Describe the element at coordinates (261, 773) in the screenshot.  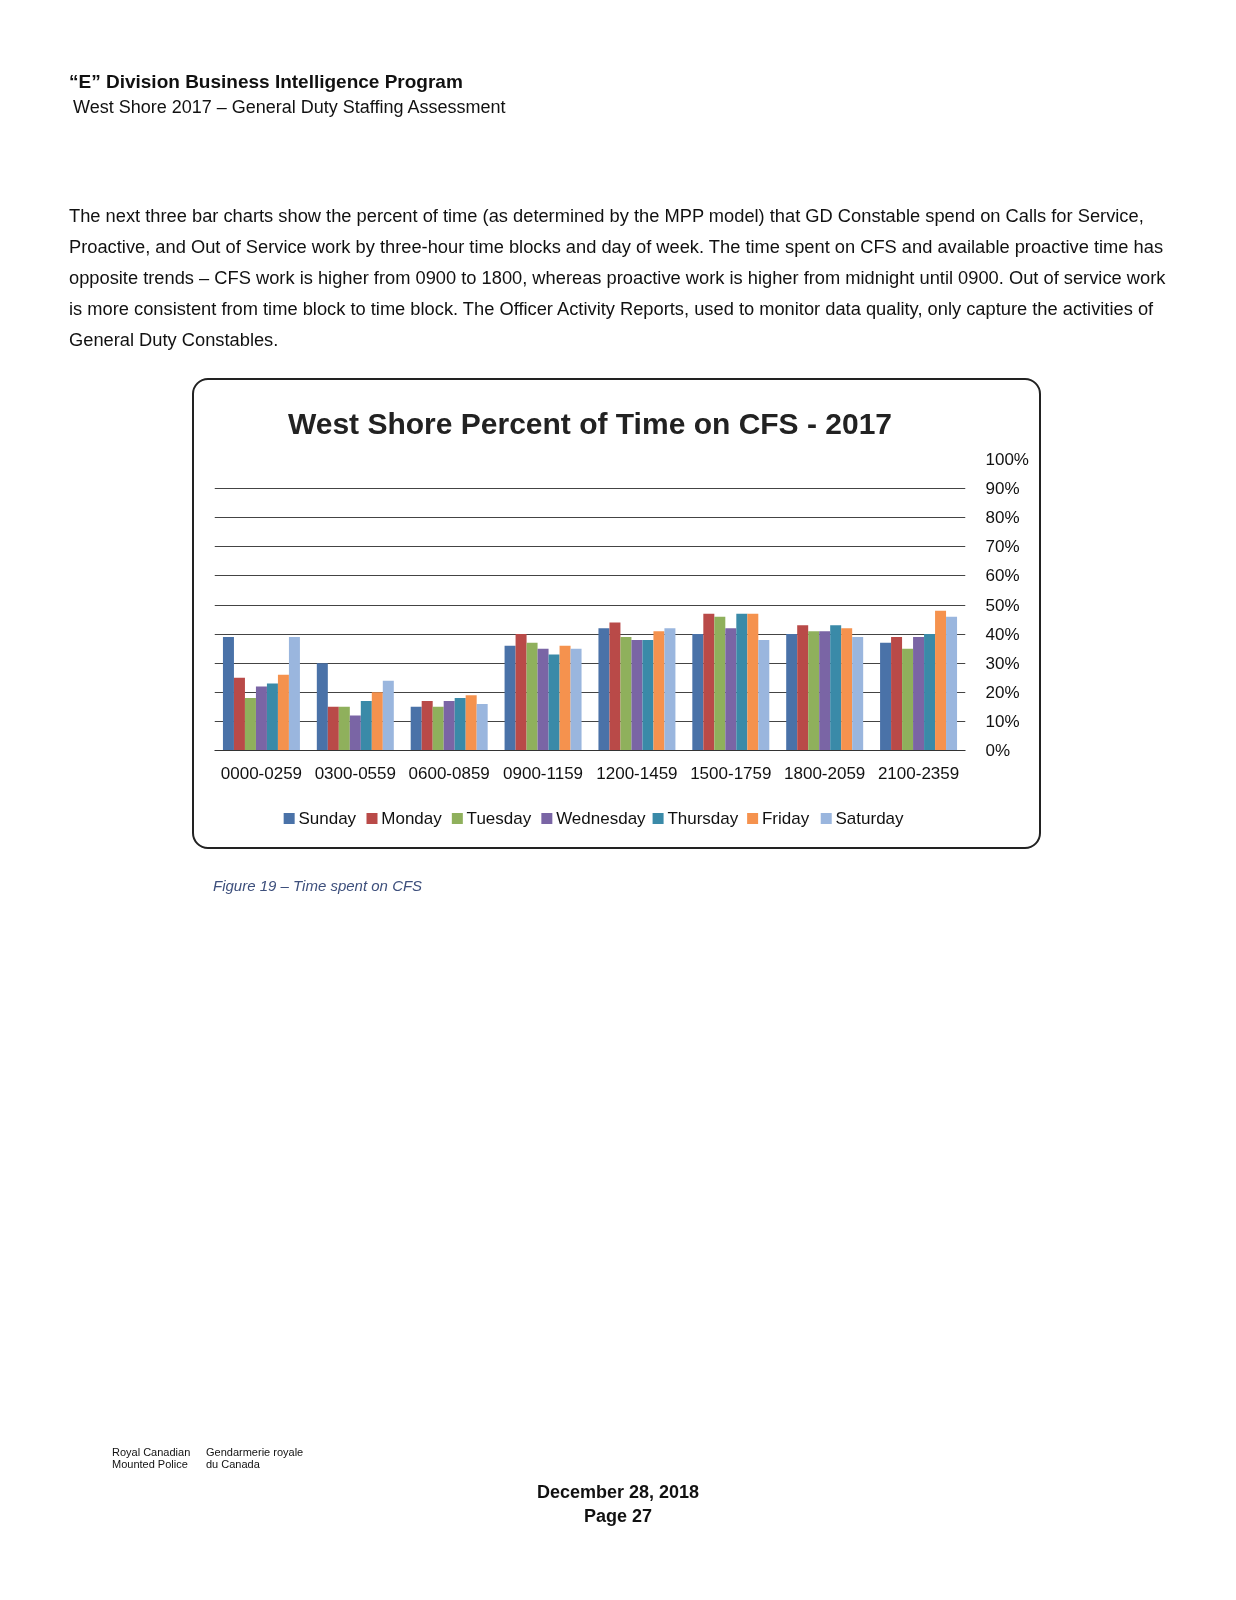
I see `x-tick-label: 0000-0259` at that location.